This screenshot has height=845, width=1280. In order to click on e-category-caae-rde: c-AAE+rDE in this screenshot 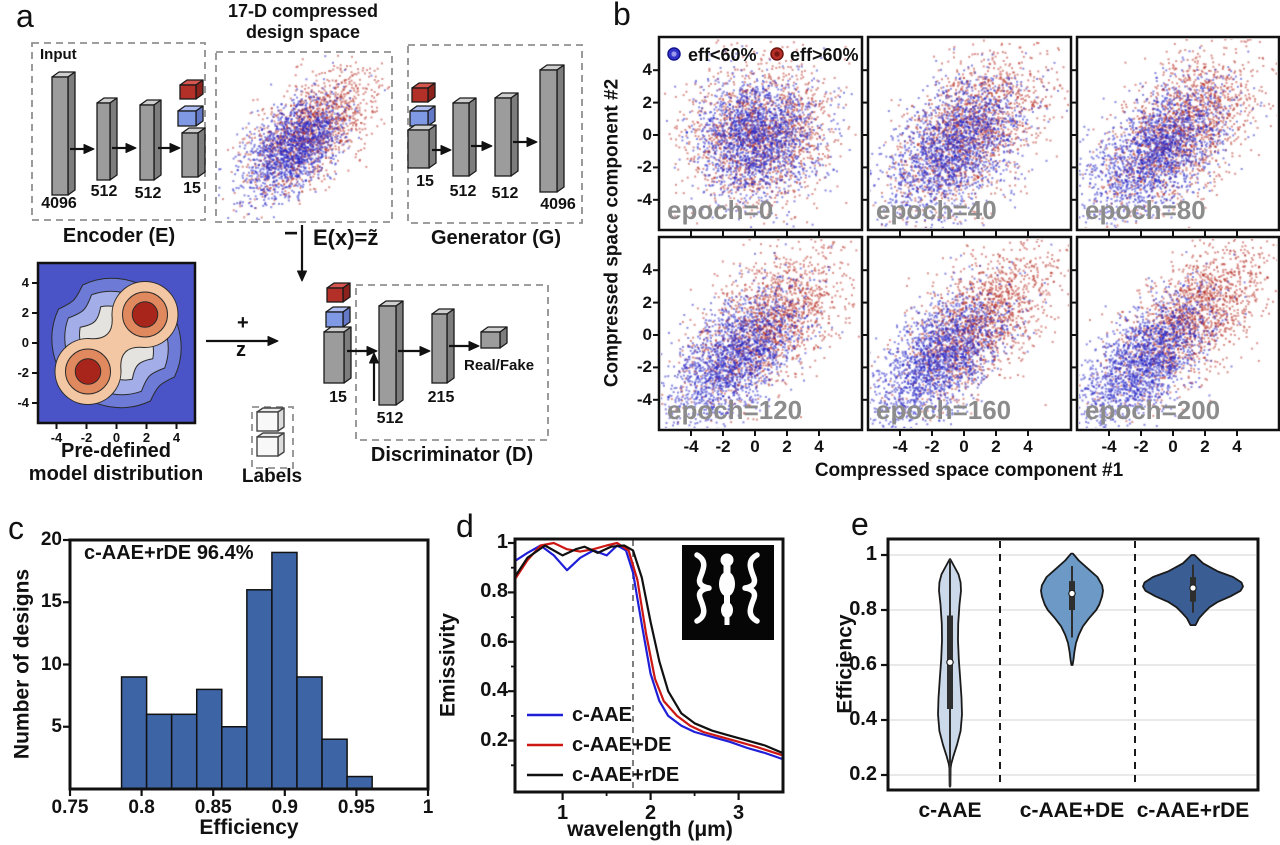, I will do `click(1193, 810)`.